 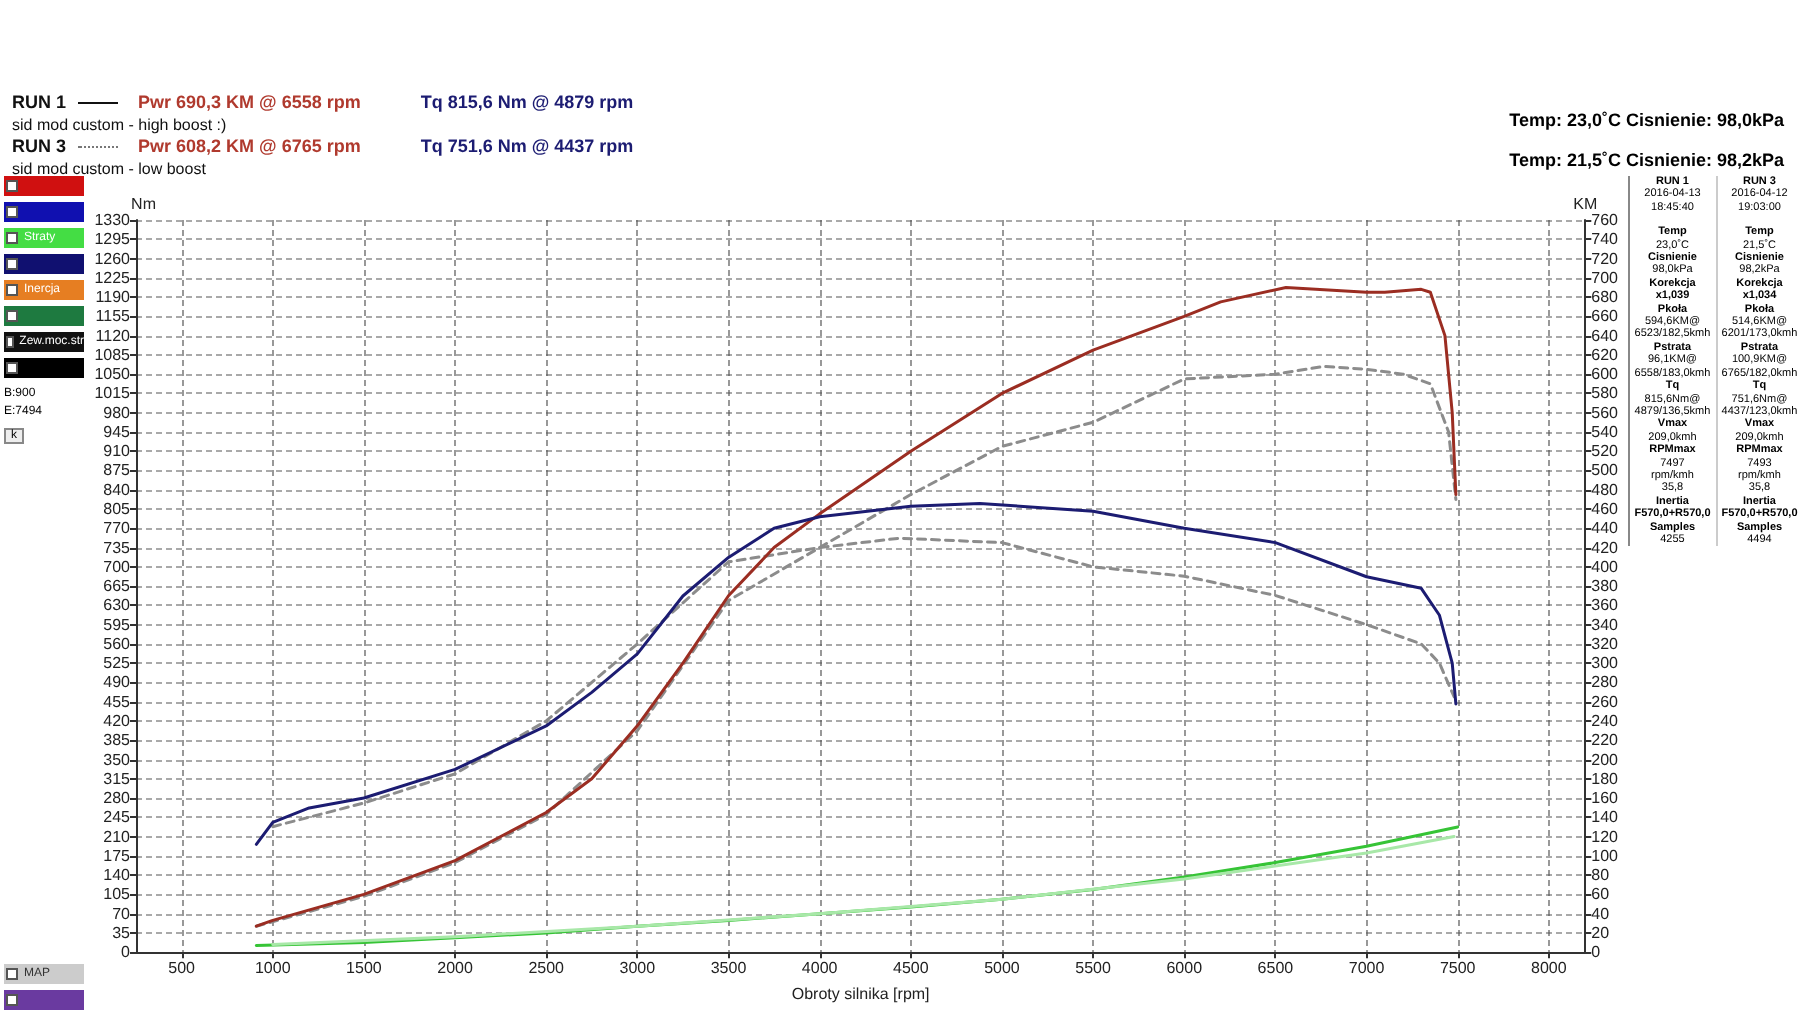 I want to click on y2-tick-label: 320, so click(x=1605, y=643).